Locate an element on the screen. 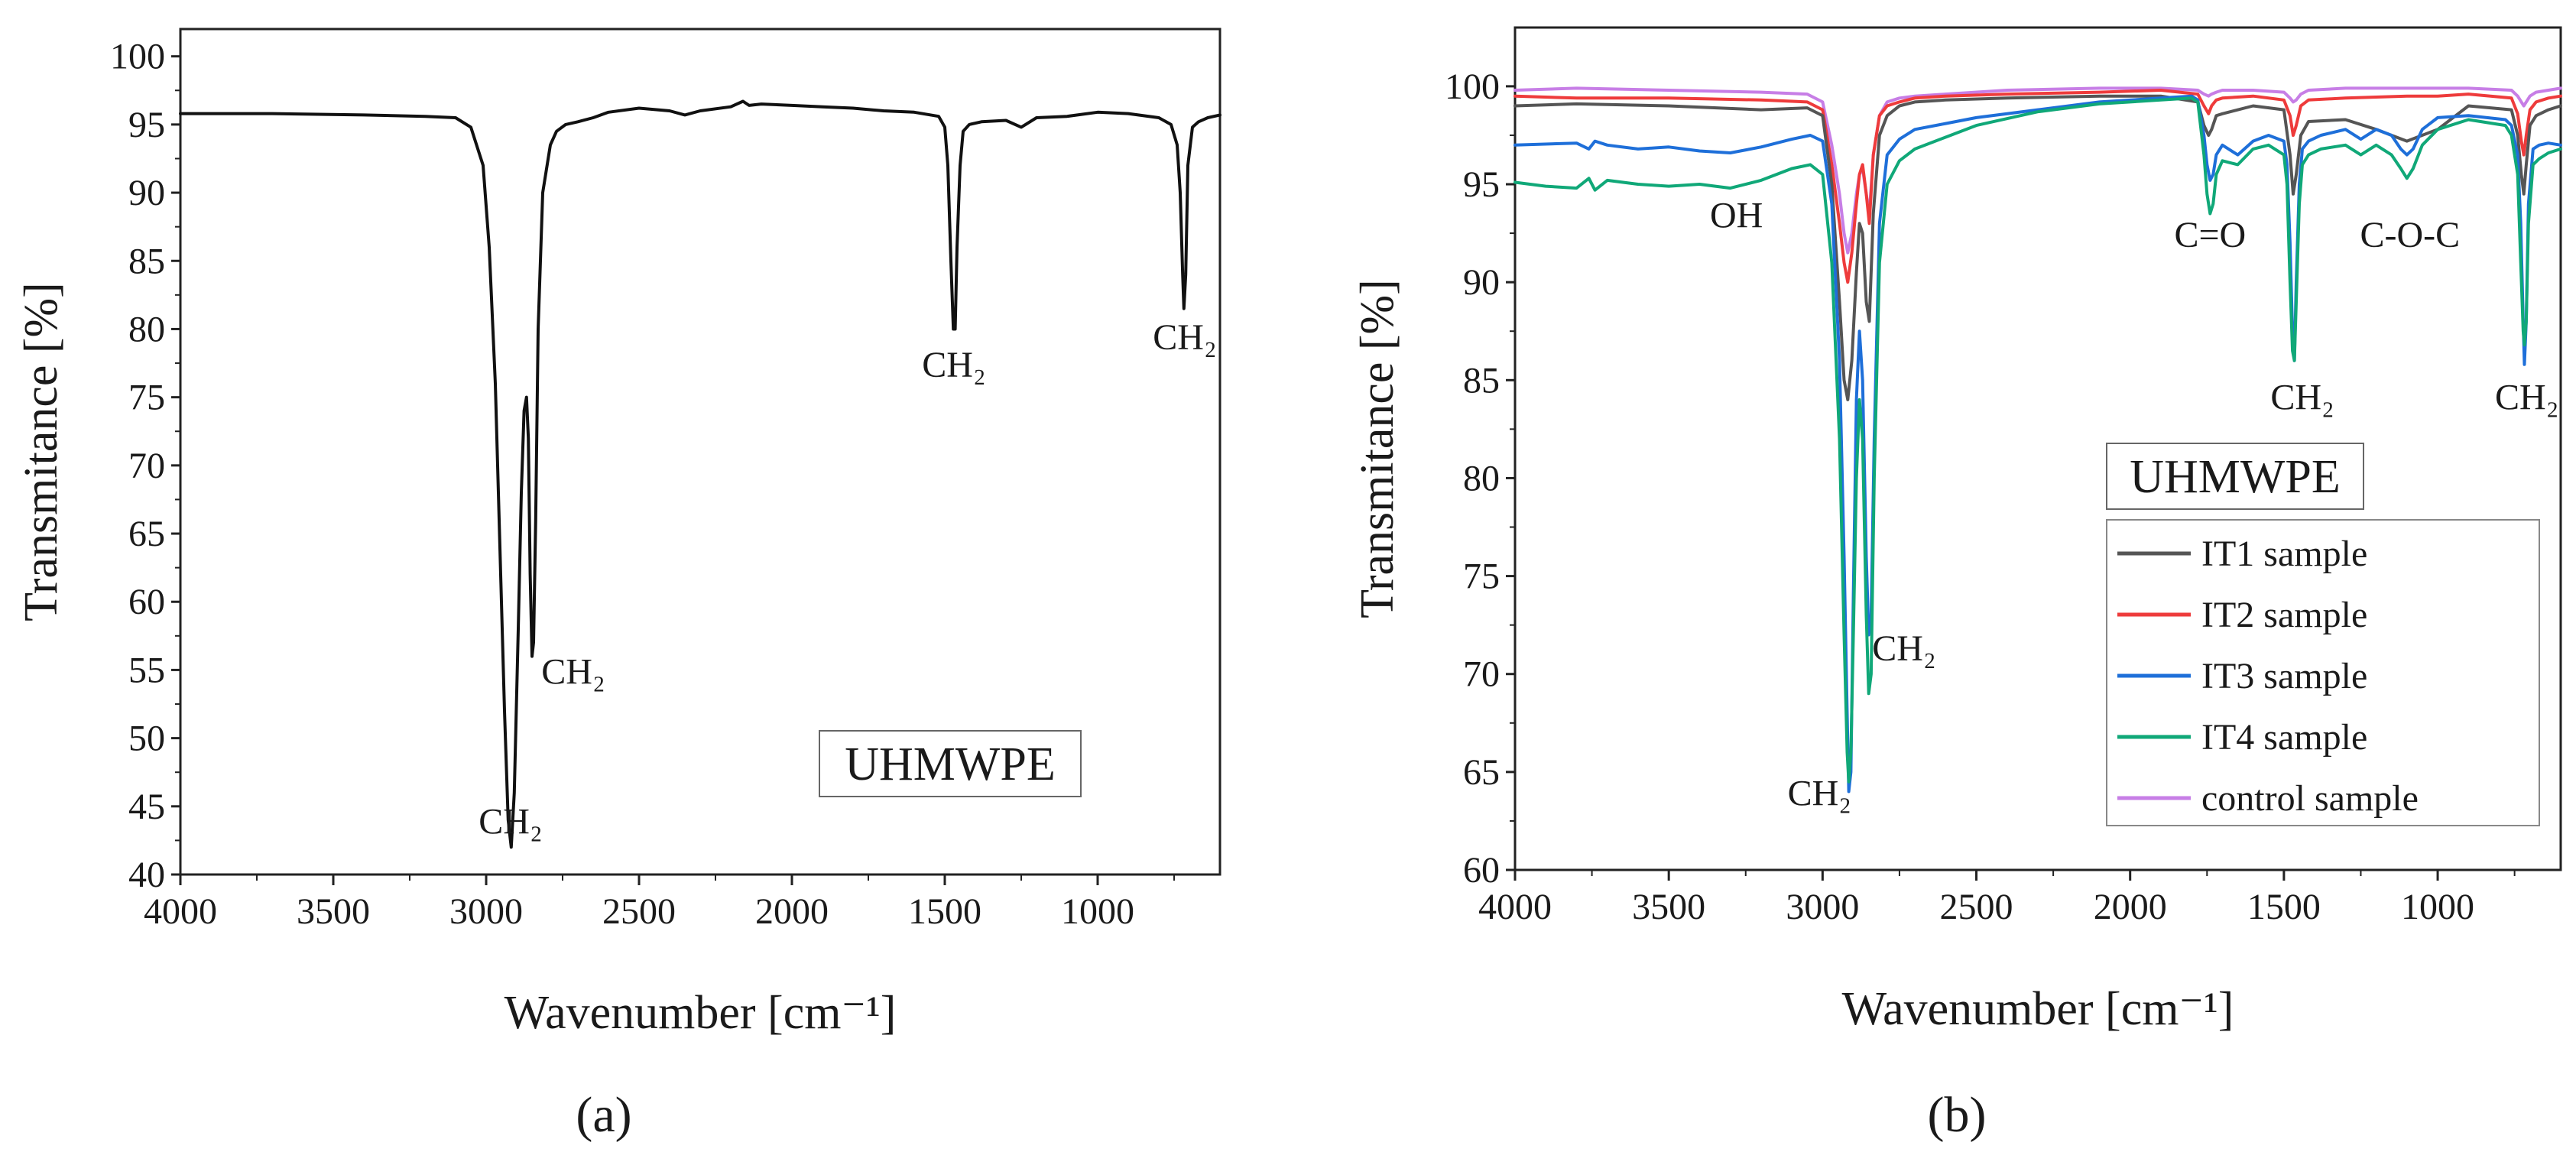 Image resolution: width=2576 pixels, height=1152 pixels. panel-label-a: (a) is located at coordinates (603, 1115).